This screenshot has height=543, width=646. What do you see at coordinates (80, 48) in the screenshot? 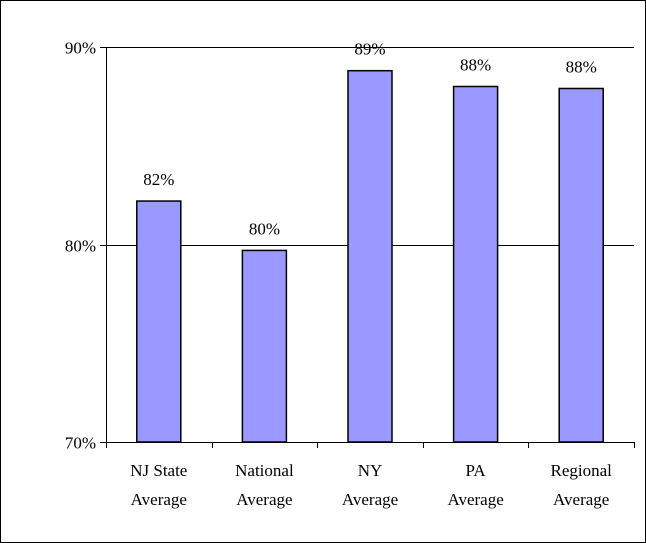
I see `y-tick-label: 90%` at bounding box center [80, 48].